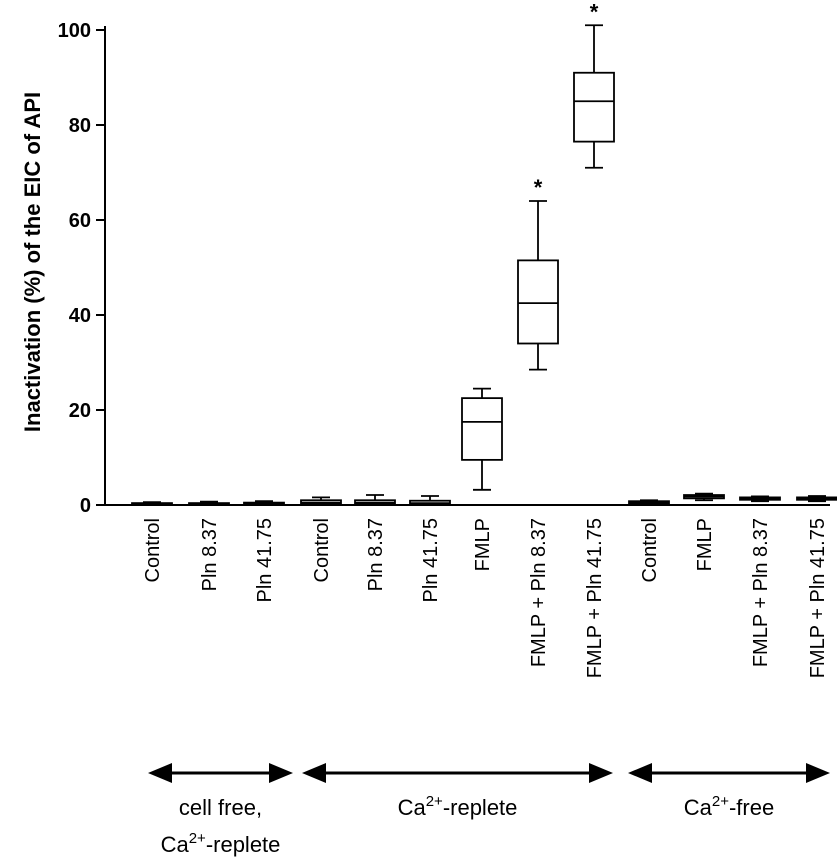  What do you see at coordinates (80, 411) in the screenshot?
I see `y-tick-label: 20` at bounding box center [80, 411].